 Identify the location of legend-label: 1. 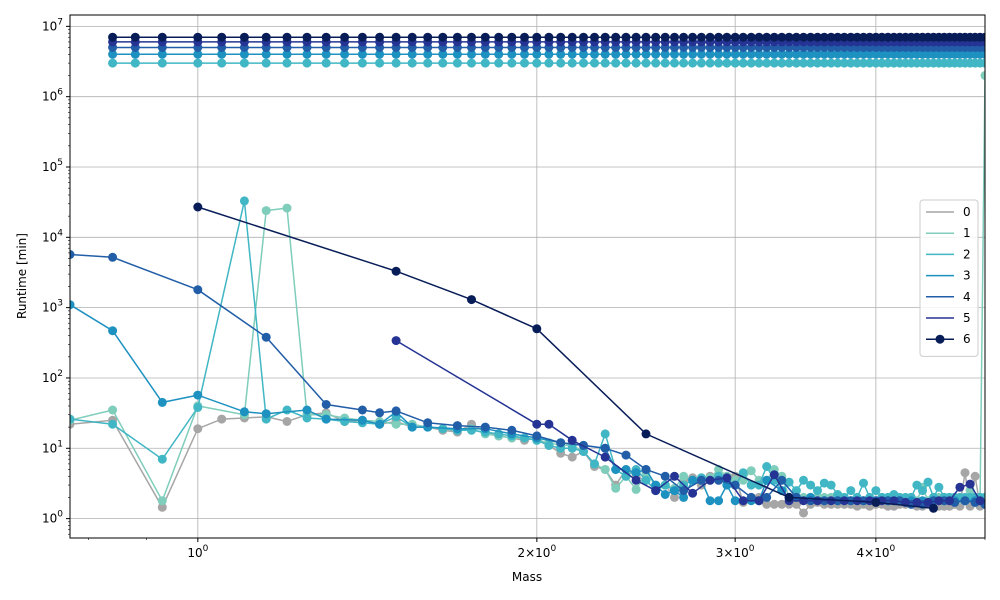
(967, 233).